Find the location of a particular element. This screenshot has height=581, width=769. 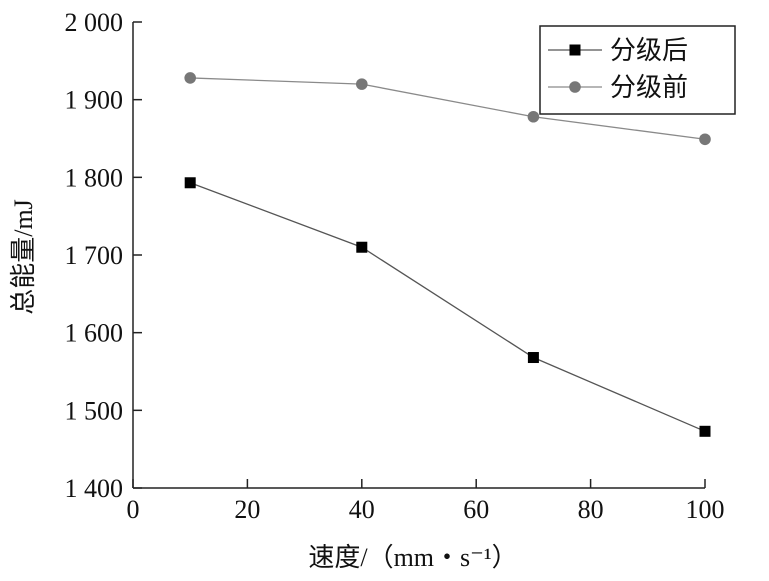

legend-label-0: 分级后 is located at coordinates (649, 50).